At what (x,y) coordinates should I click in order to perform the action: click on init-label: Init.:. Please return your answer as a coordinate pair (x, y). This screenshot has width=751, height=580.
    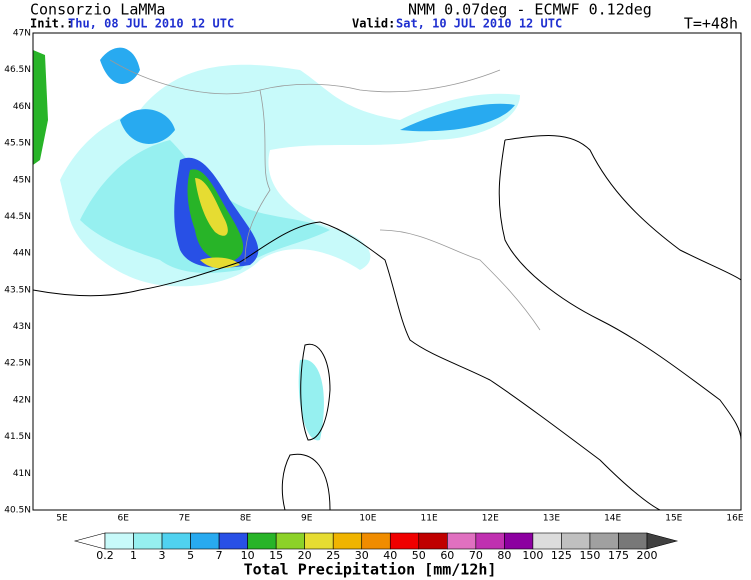
    Looking at the image, I should click on (51, 24).